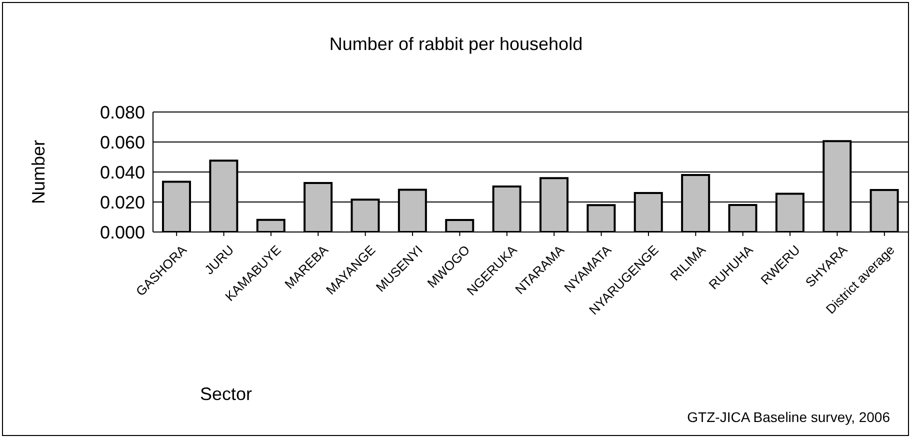  Describe the element at coordinates (122, 202) in the screenshot. I see `y-tick-label: 0.020` at that location.